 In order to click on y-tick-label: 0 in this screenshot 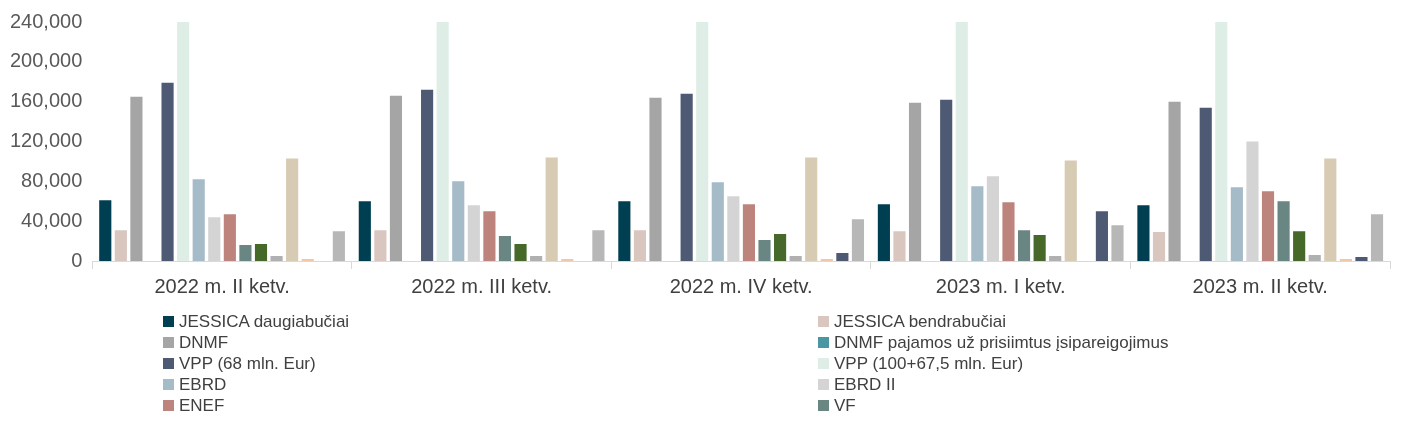, I will do `click(77, 259)`.